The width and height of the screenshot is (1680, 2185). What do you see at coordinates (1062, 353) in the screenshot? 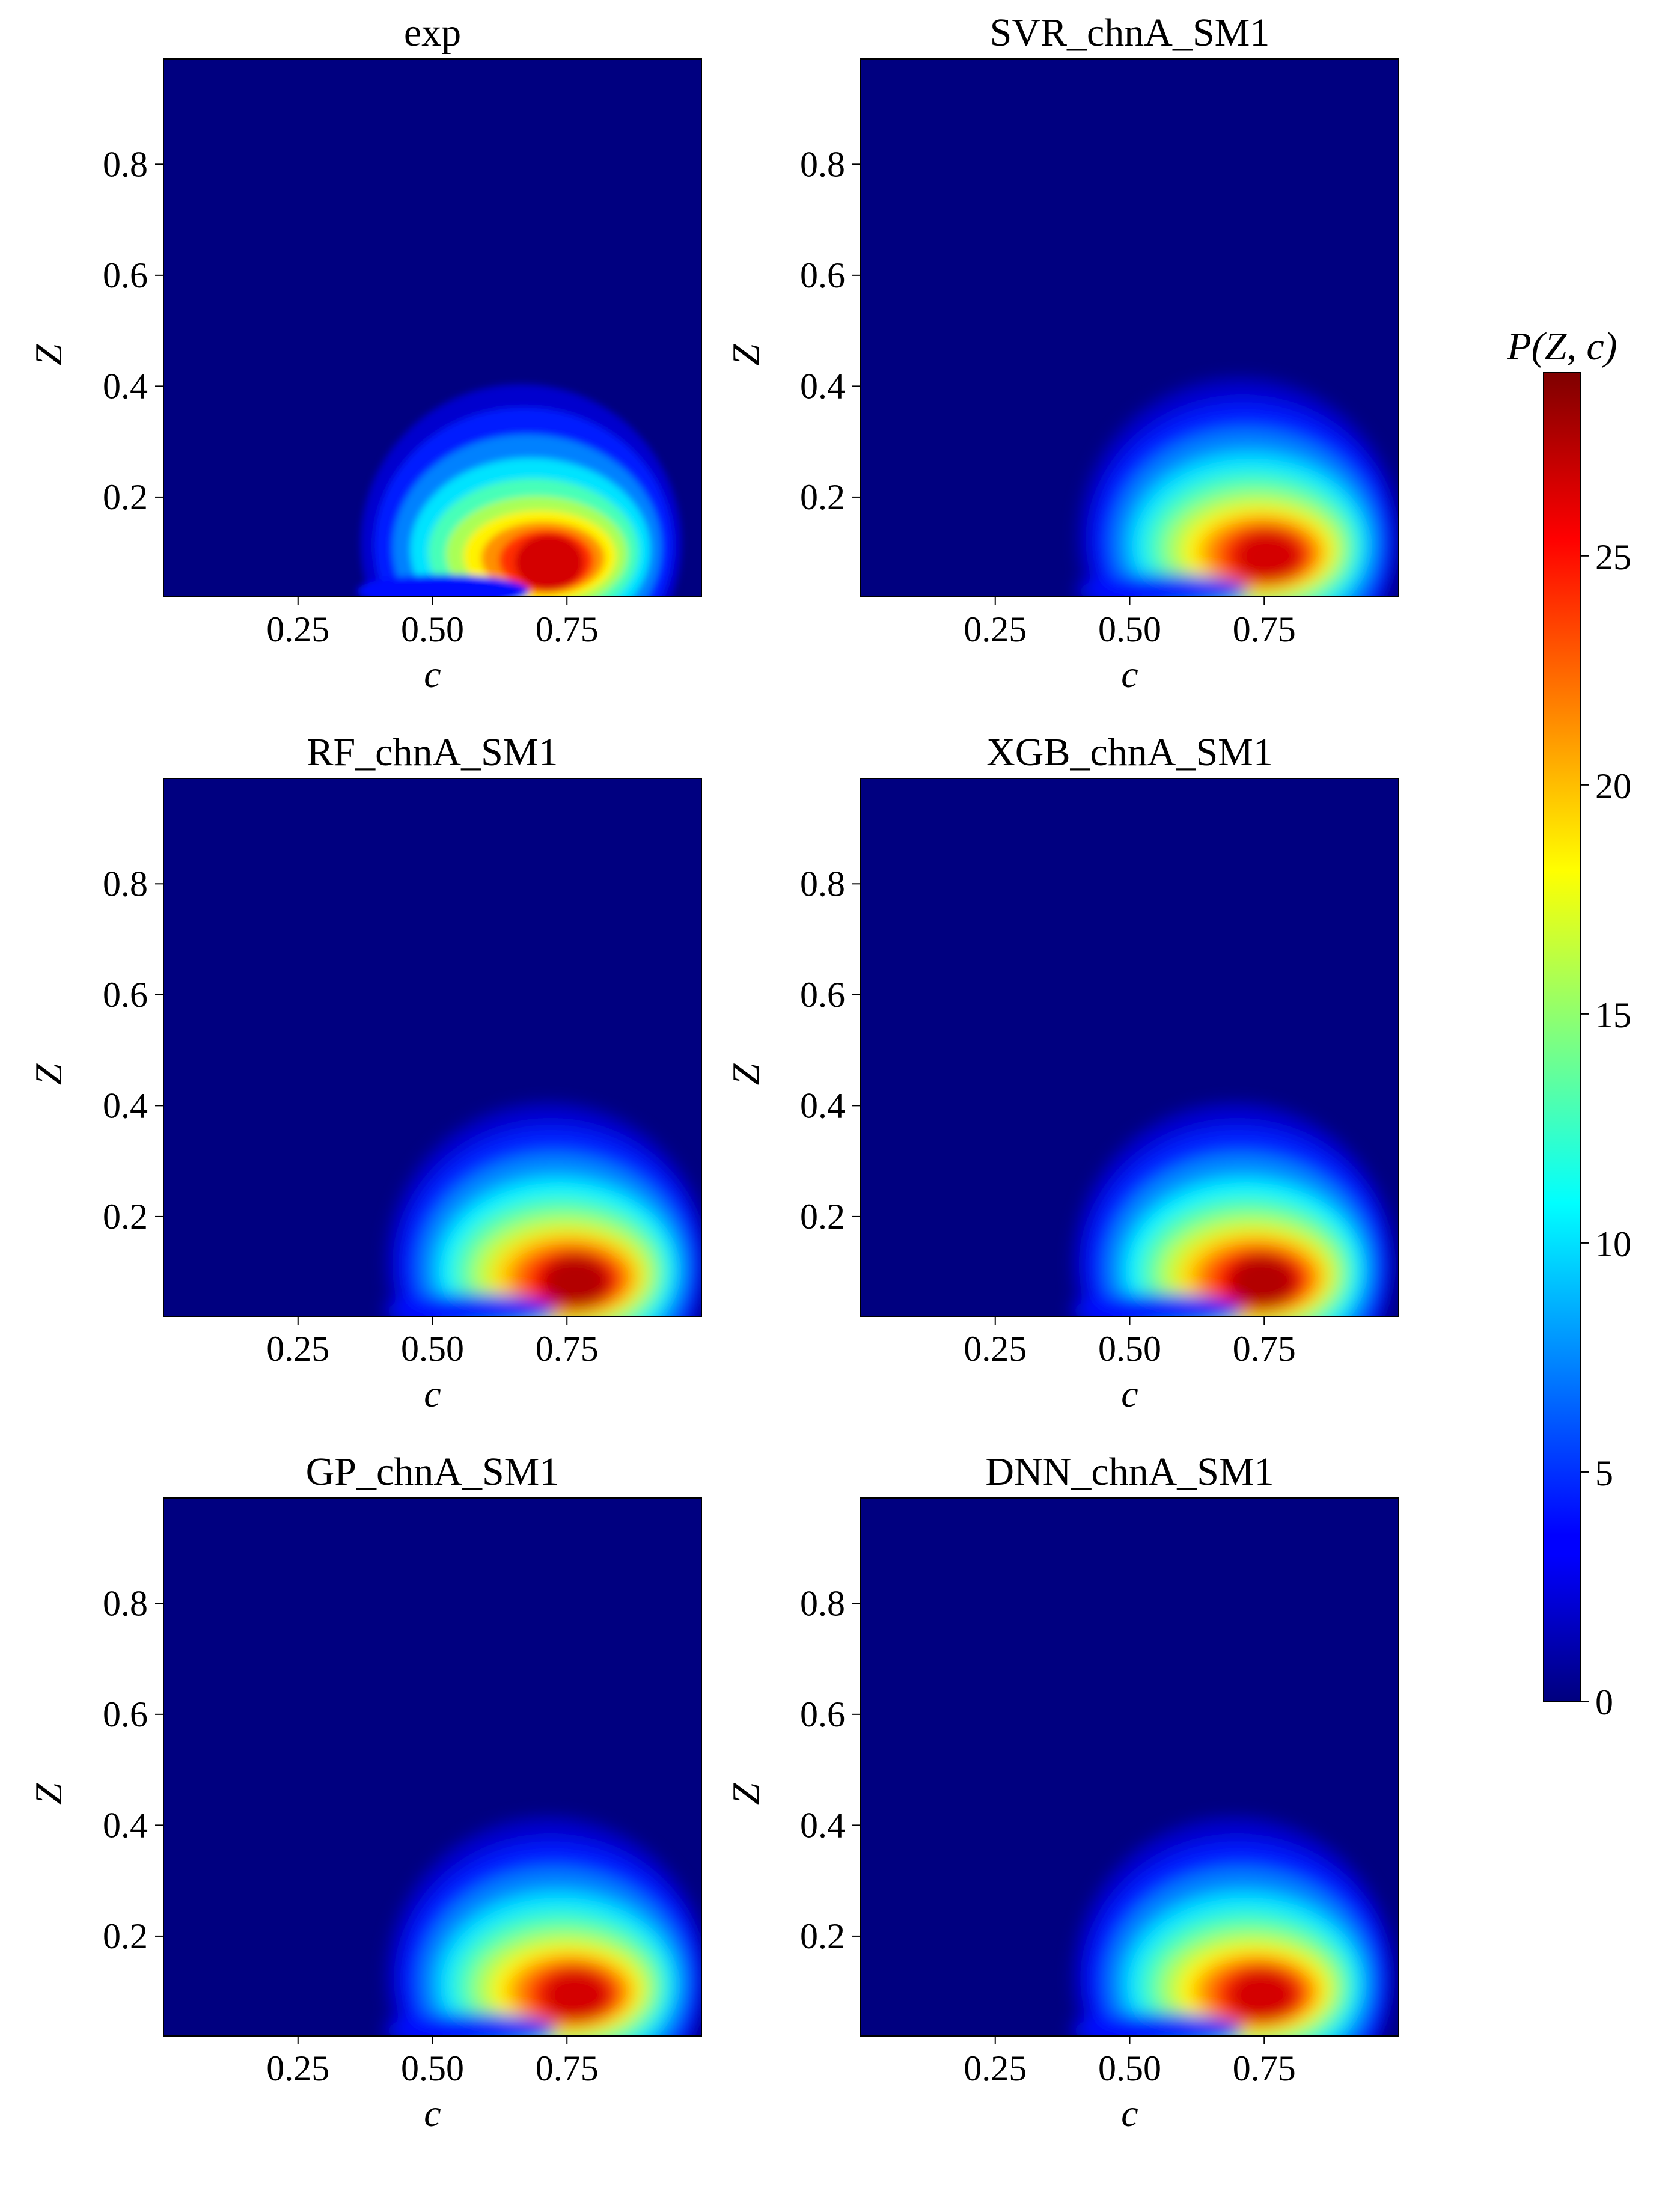
I see `heatmap-panel: SVR_chnA_SM1 0.25 0.50 0.75 0.2 0.4 0.6 0.8 c Z` at bounding box center [1062, 353].